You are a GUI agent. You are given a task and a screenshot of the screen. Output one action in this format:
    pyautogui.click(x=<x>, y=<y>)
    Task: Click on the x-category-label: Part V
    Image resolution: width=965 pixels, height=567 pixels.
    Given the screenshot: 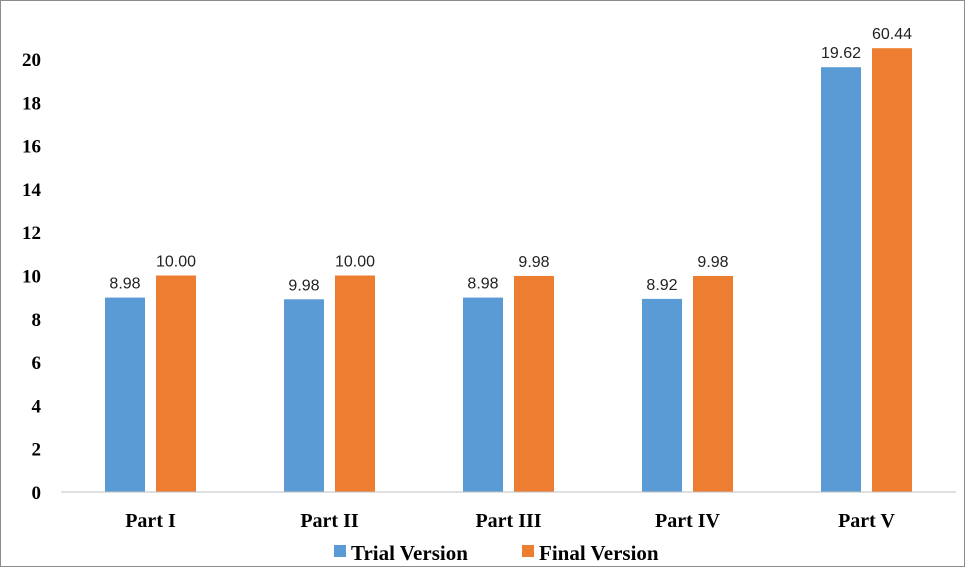 What is the action you would take?
    pyautogui.click(x=866, y=521)
    